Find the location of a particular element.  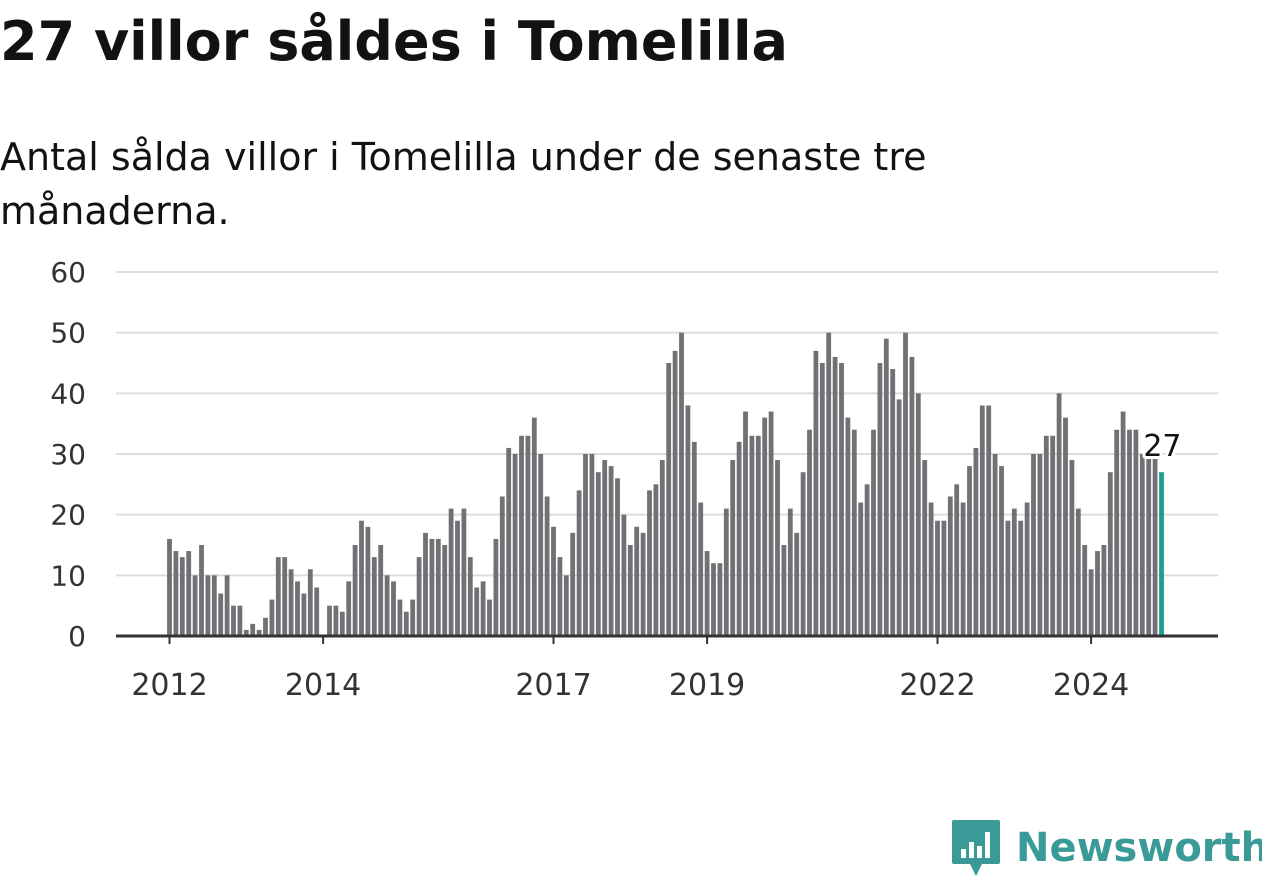

y-tick-label: 60 is located at coordinates (68, 272).